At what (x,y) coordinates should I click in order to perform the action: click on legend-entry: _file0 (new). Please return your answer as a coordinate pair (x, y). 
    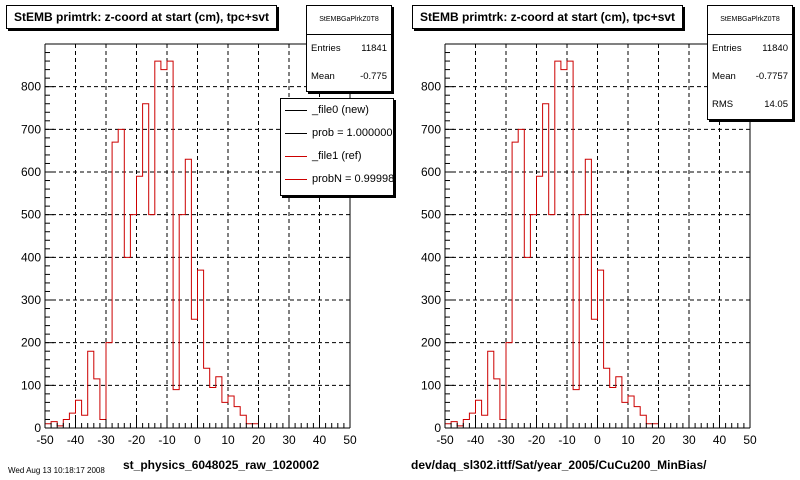
    Looking at the image, I should click on (337, 110).